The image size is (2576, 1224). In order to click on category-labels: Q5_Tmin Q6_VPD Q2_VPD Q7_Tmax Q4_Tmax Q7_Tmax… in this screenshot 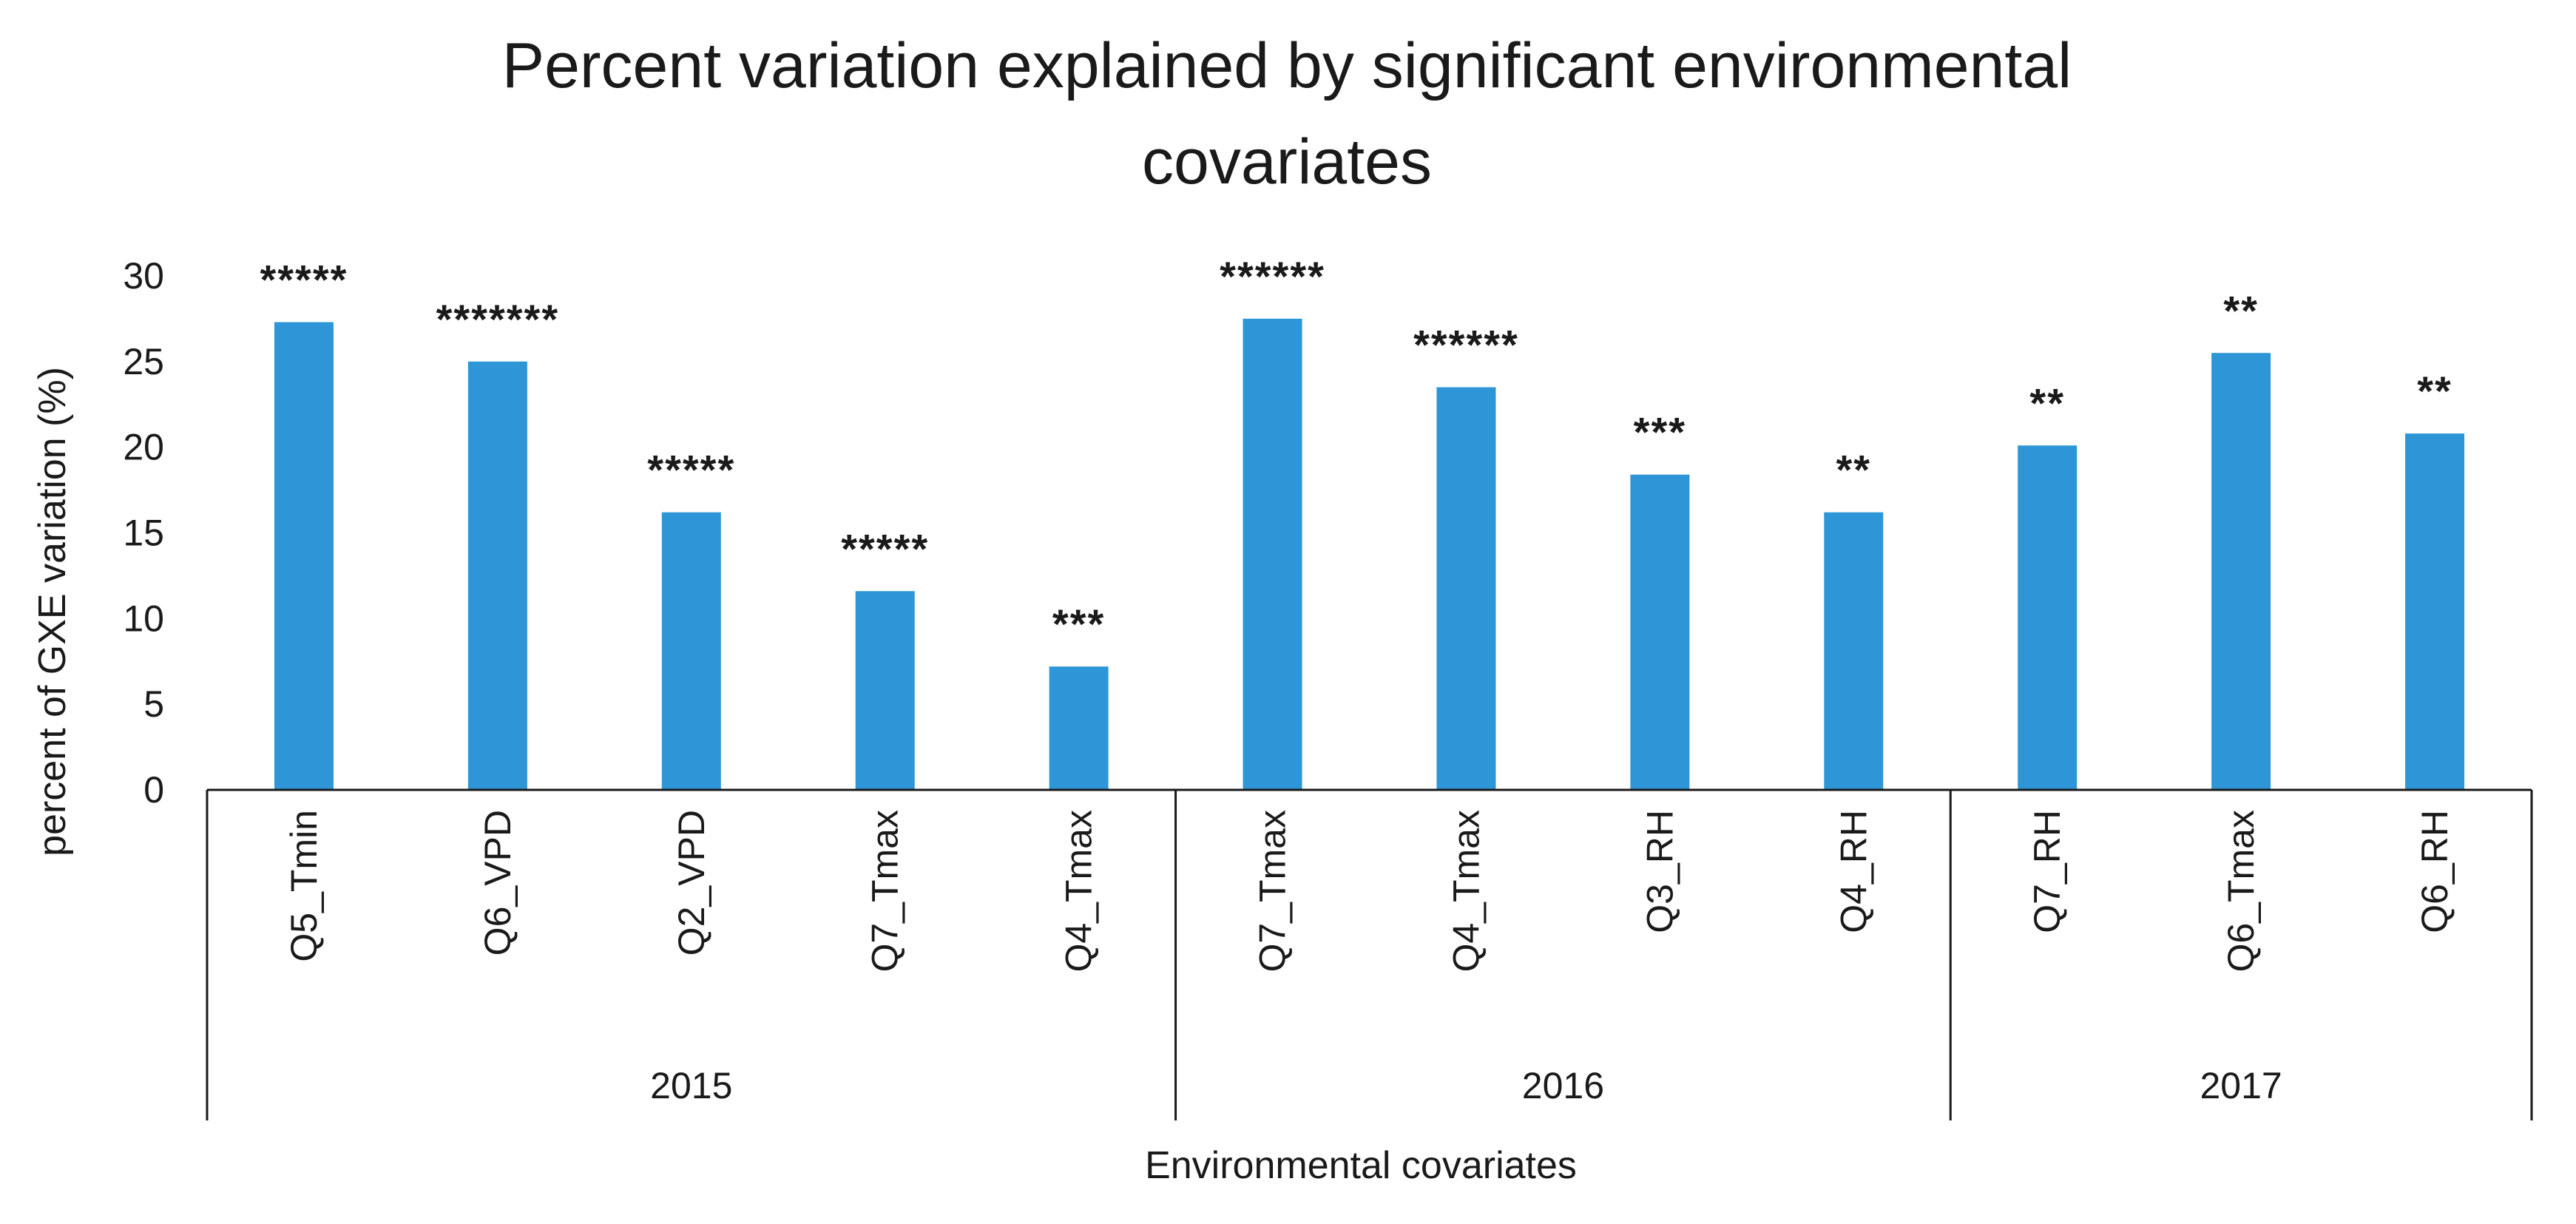, I will do `click(1369, 891)`.